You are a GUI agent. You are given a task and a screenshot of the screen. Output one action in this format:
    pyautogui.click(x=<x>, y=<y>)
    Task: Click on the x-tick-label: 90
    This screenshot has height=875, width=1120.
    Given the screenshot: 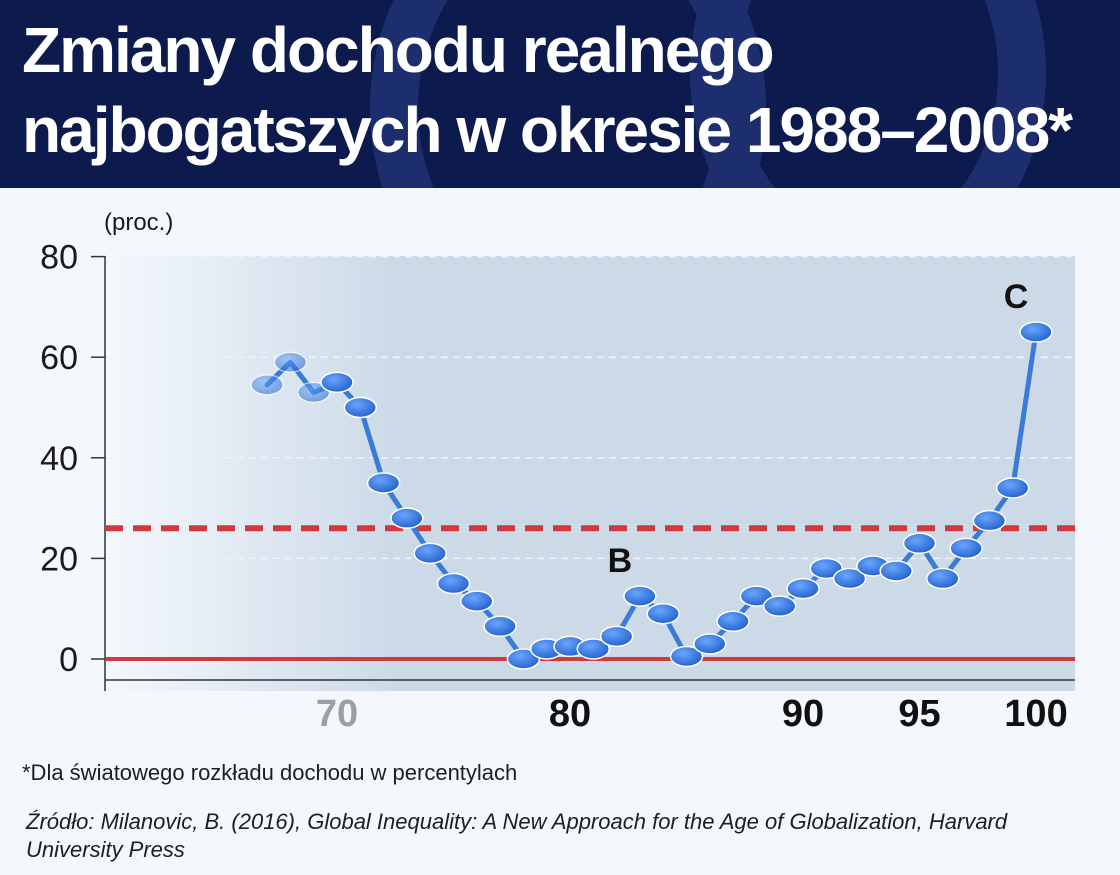 What is the action you would take?
    pyautogui.click(x=803, y=714)
    